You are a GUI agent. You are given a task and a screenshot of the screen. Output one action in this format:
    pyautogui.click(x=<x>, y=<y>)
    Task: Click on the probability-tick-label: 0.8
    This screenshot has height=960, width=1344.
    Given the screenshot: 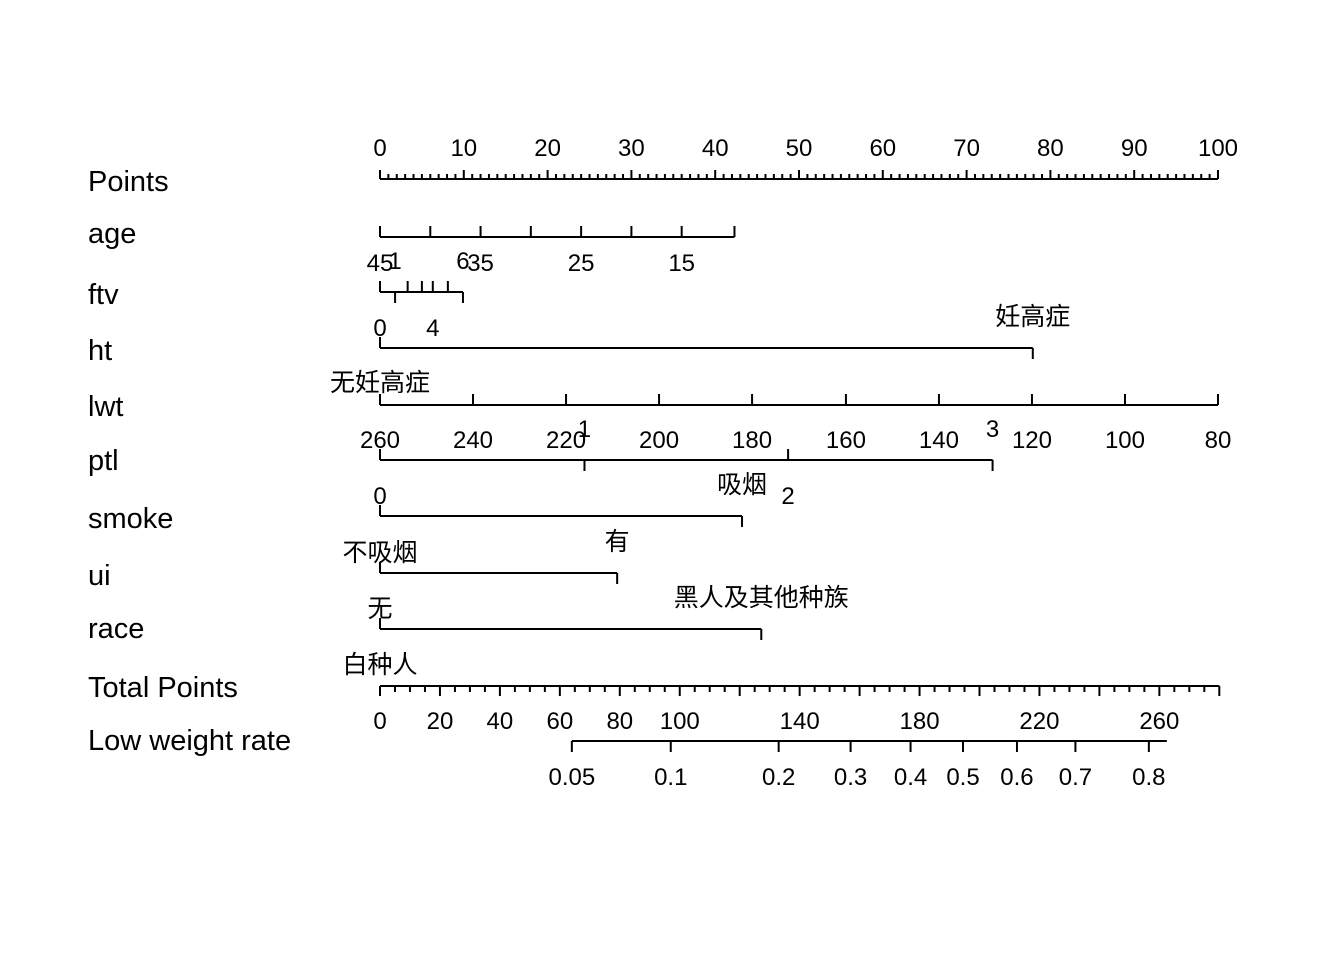 What is the action you would take?
    pyautogui.click(x=1148, y=777)
    